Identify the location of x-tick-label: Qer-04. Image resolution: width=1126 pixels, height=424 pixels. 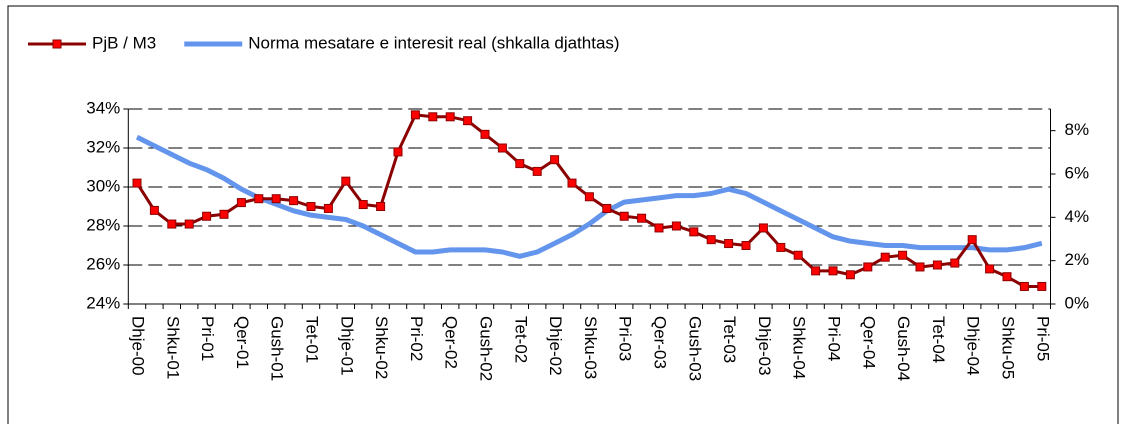
(868, 342).